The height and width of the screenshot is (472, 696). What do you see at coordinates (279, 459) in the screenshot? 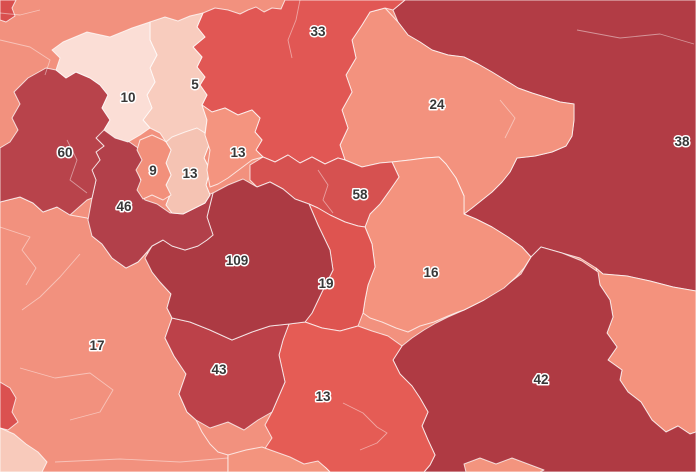
I see `region-bottom-strip` at bounding box center [279, 459].